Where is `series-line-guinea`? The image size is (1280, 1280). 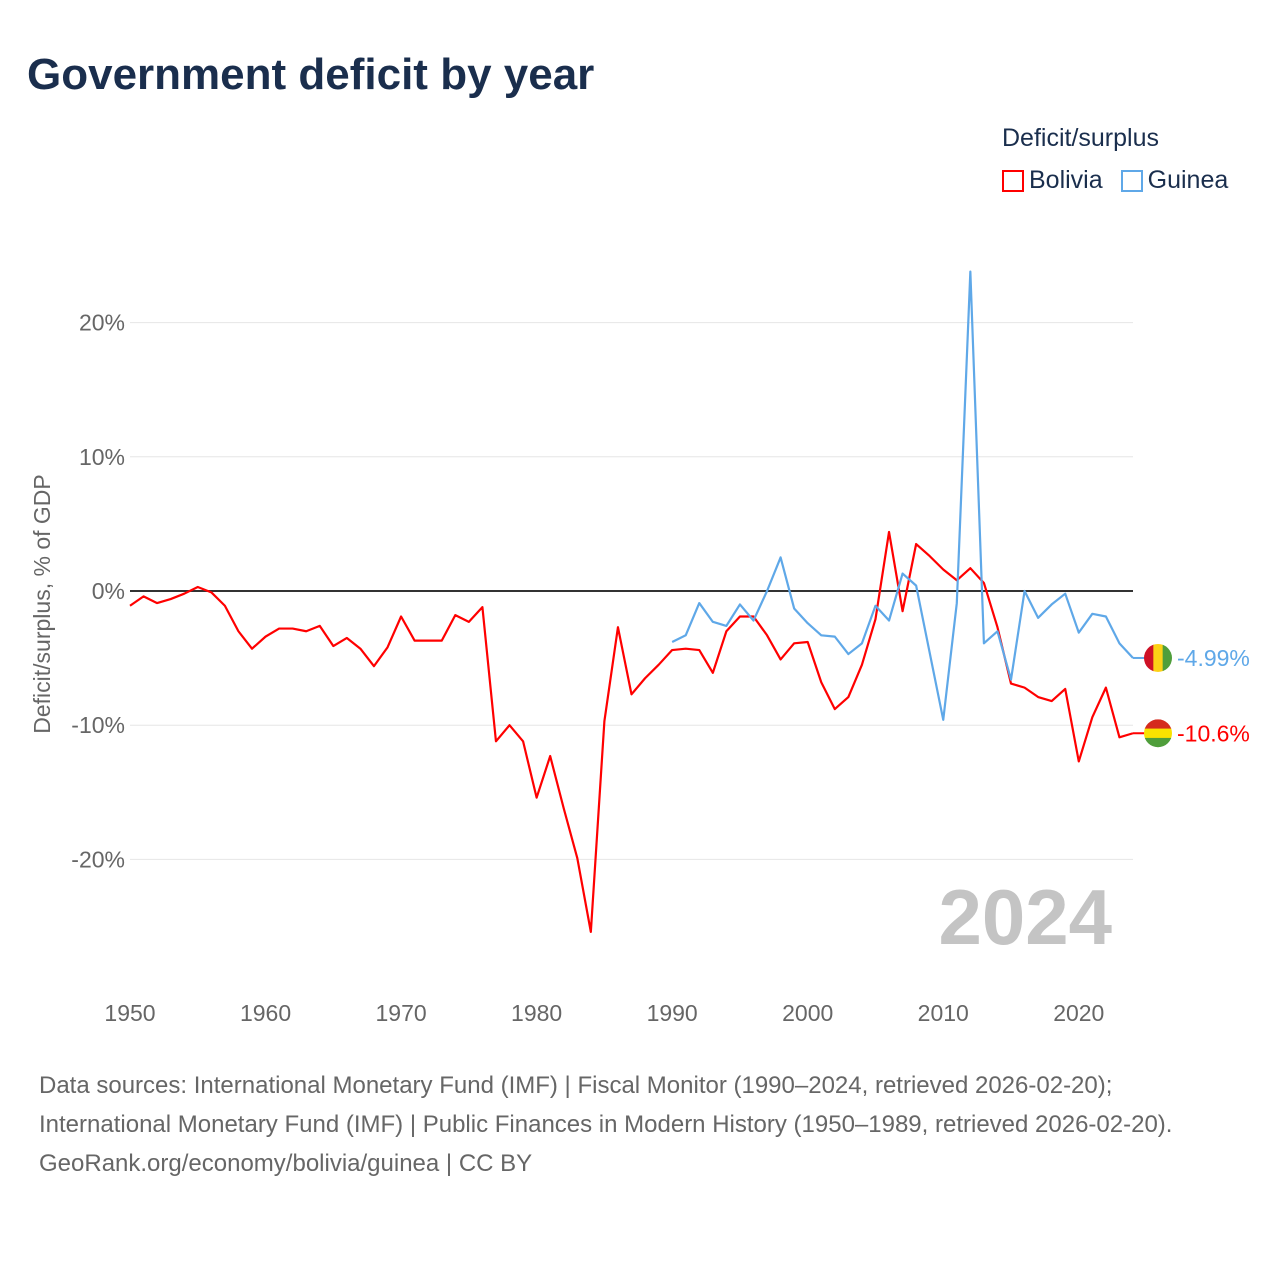
series-line-guinea is located at coordinates (902, 495).